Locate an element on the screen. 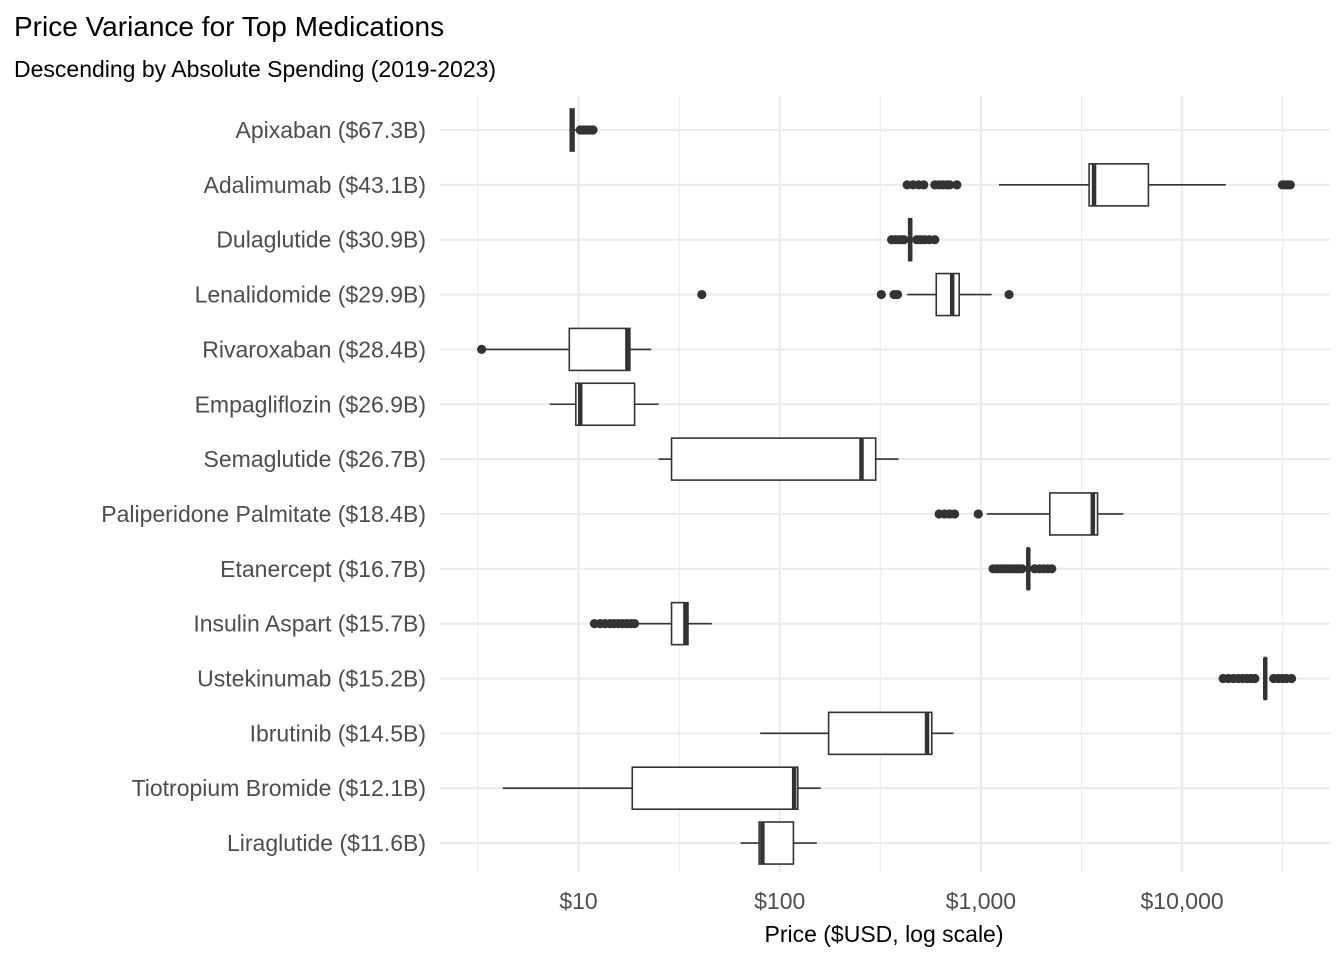 This screenshot has width=1344, height=960. category-label: Ustekinumab ($15.2B) is located at coordinates (311, 679).